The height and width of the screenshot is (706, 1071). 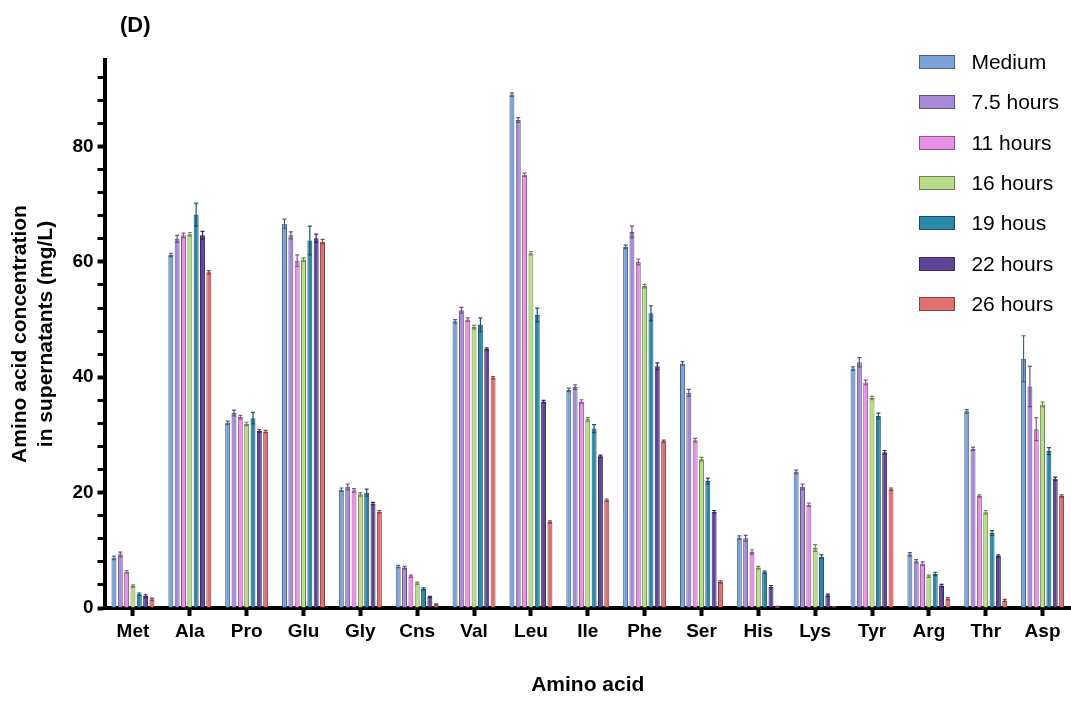 What do you see at coordinates (1012, 303) in the screenshot?
I see `legend-label: 26 hours` at bounding box center [1012, 303].